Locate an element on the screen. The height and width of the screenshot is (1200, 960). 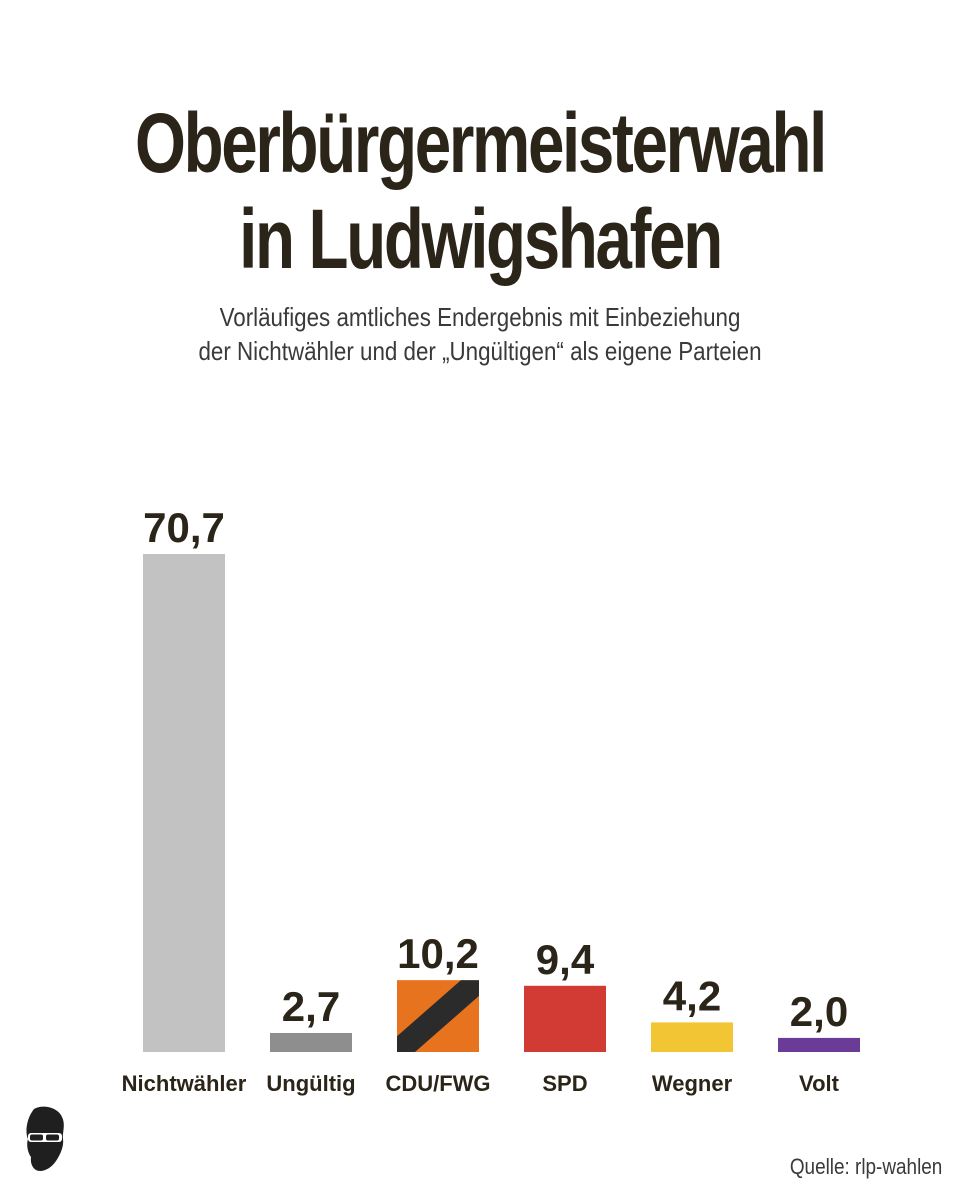
category-label: Wegner is located at coordinates (692, 1083).